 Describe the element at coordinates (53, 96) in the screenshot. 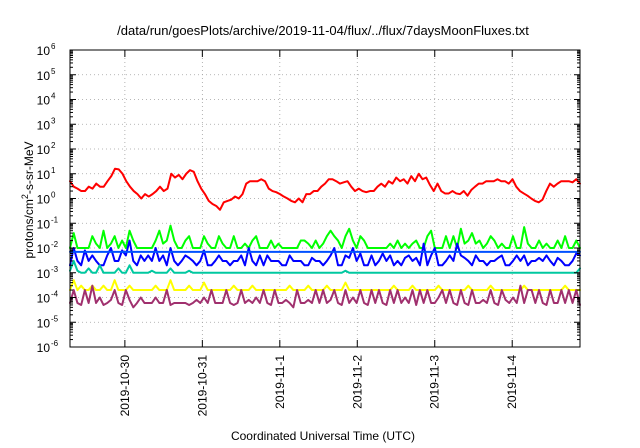

I see `y-tick-exponent: 4` at that location.